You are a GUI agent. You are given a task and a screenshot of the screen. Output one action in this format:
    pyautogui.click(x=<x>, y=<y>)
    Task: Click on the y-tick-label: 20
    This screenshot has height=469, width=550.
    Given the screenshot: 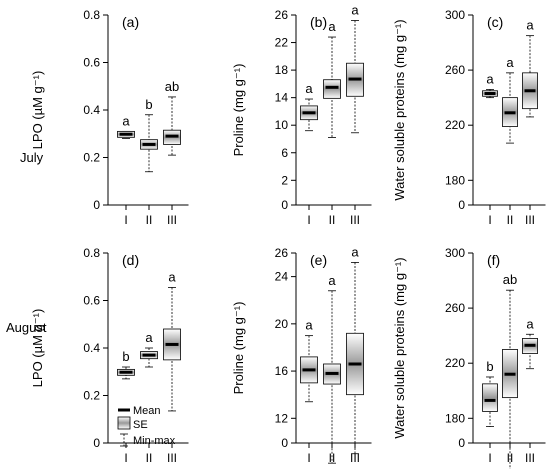 What is the action you would take?
    pyautogui.click(x=282, y=324)
    